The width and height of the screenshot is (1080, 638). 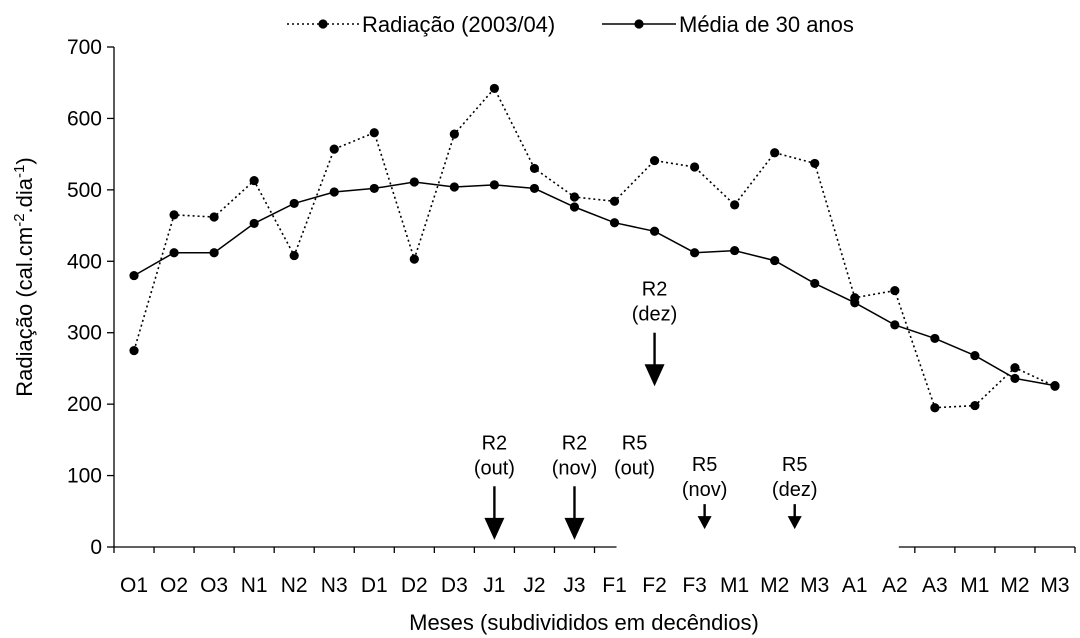 I want to click on stage-annotation-5: R5 (nov), so click(x=705, y=492).